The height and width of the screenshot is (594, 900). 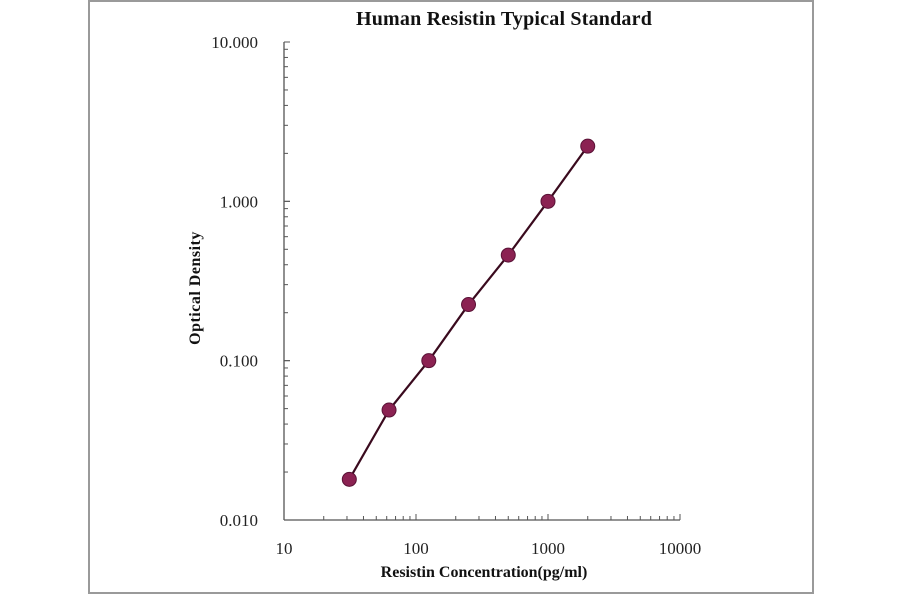 What do you see at coordinates (484, 572) in the screenshot?
I see `x-axis-label-text: Resistin Concentration(pg/ml)` at bounding box center [484, 572].